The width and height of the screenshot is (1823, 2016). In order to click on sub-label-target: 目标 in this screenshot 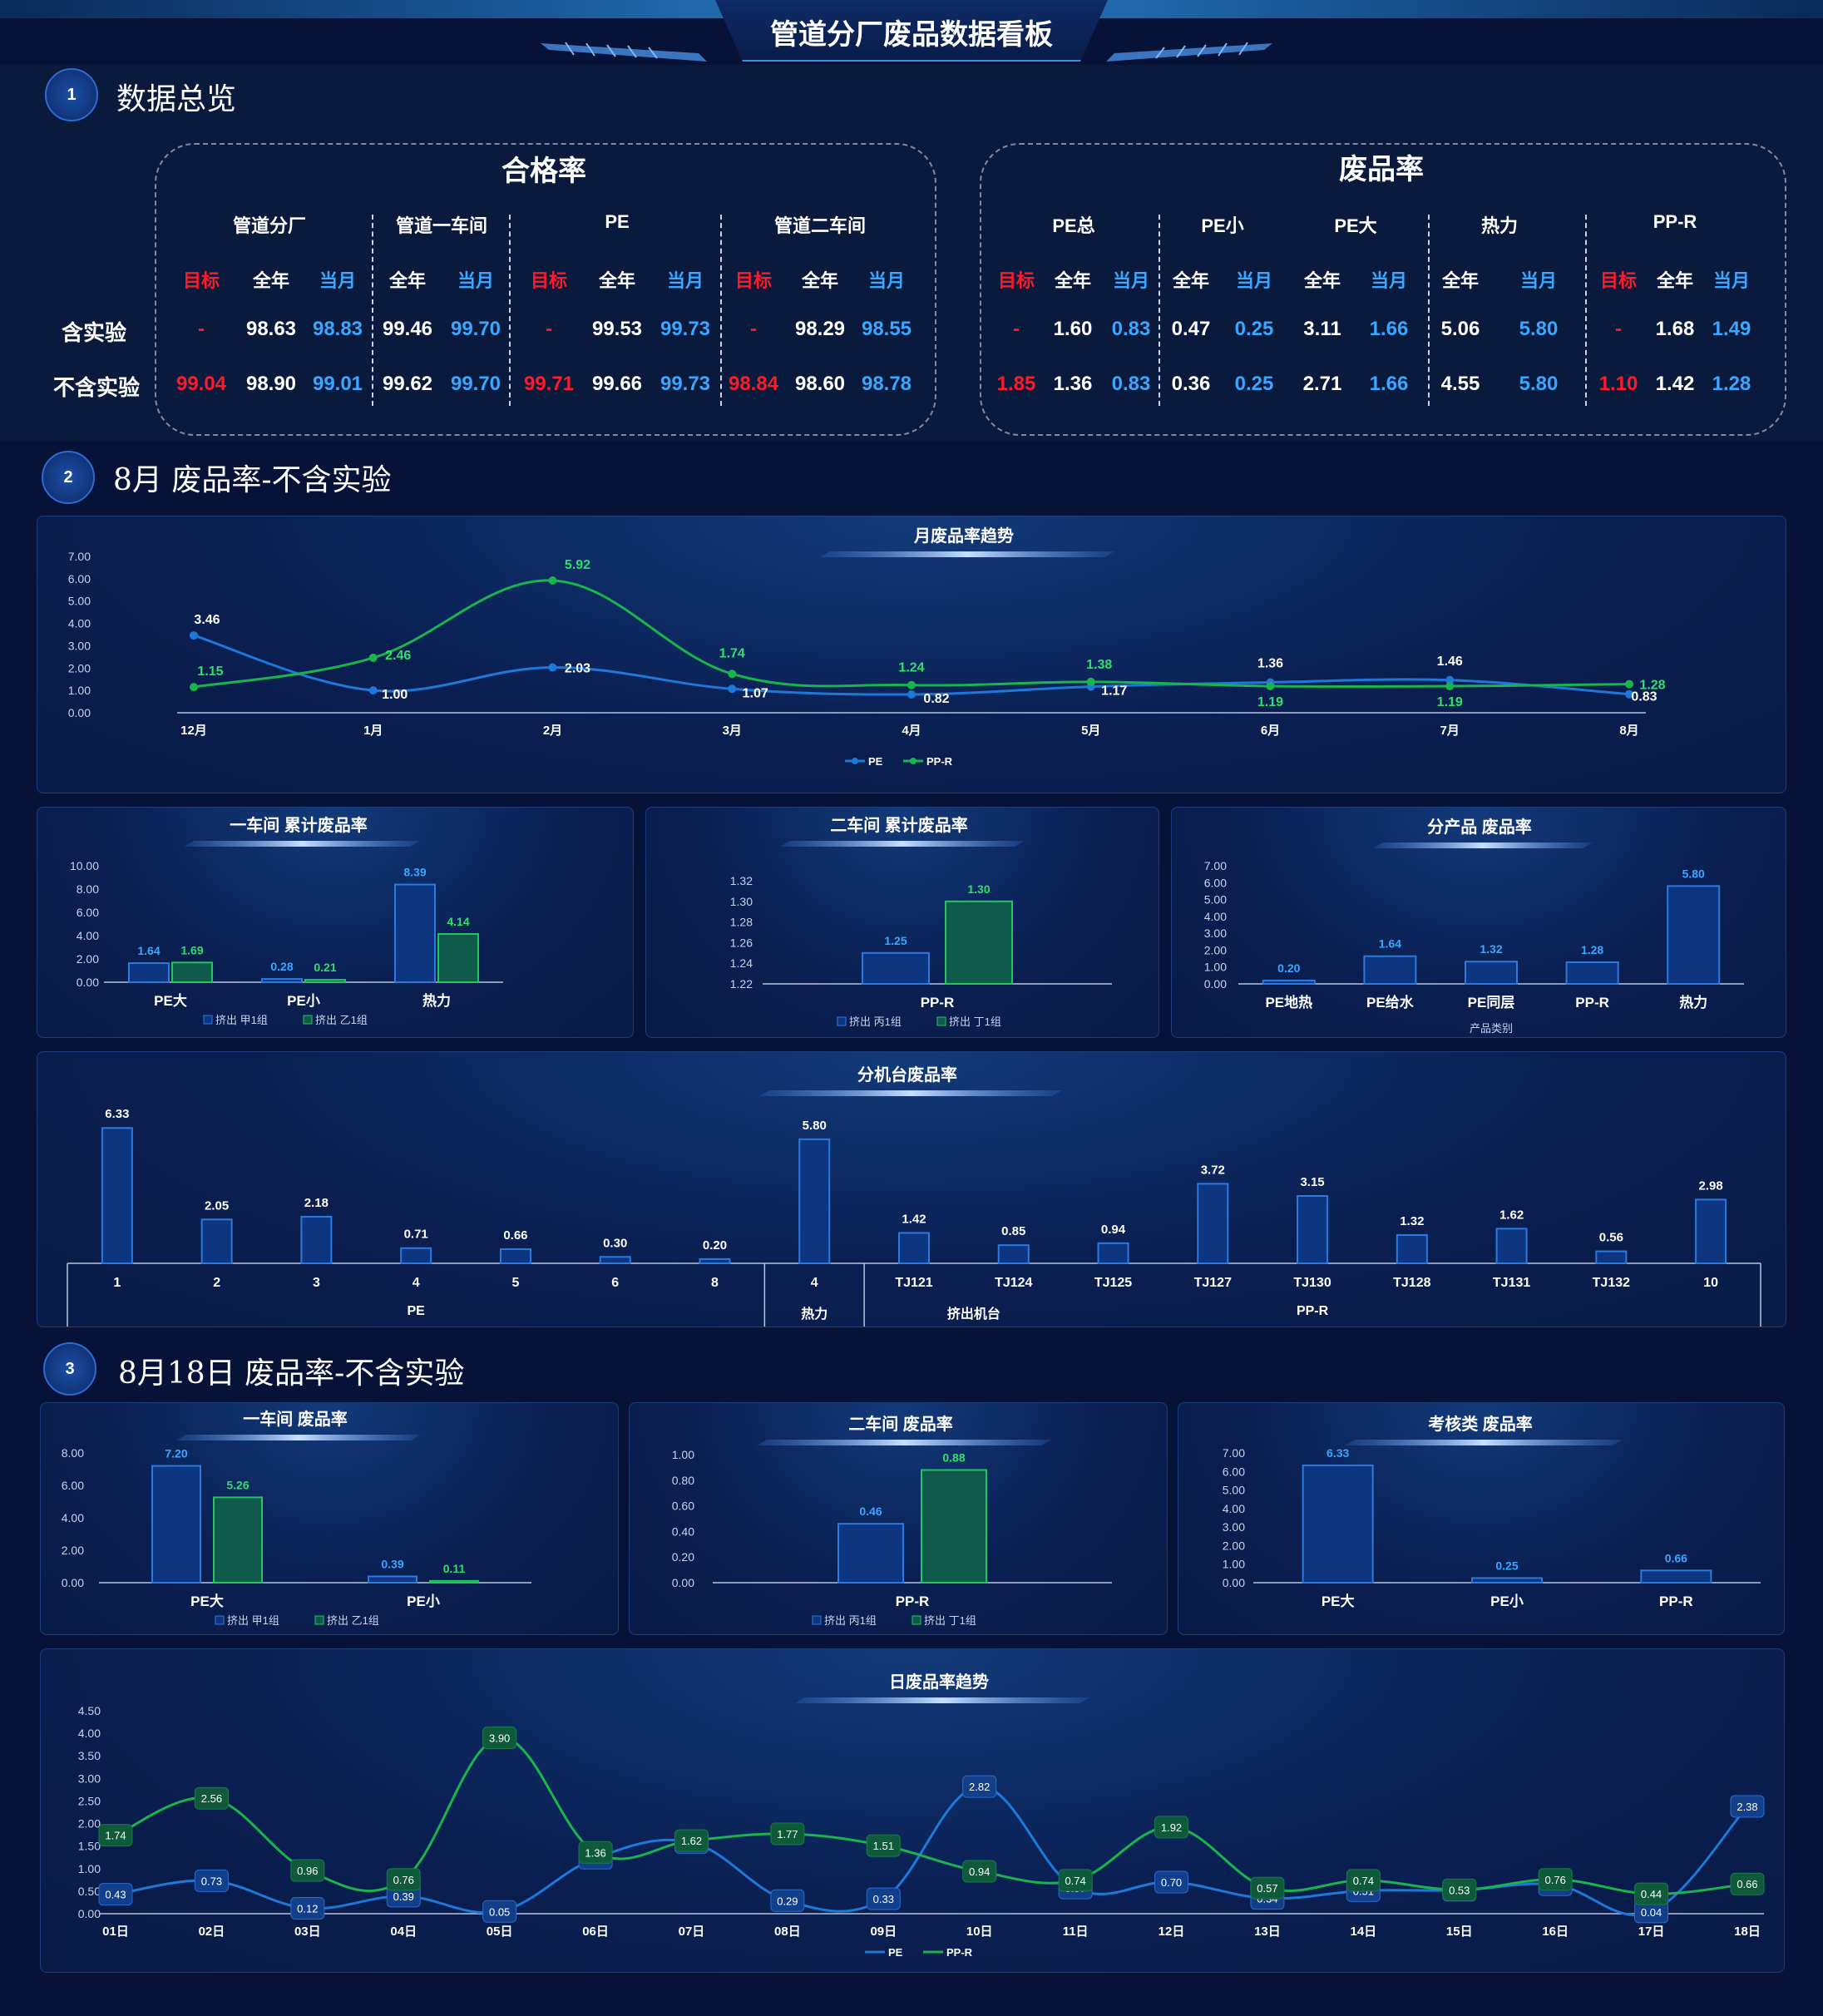, I will do `click(1016, 280)`.